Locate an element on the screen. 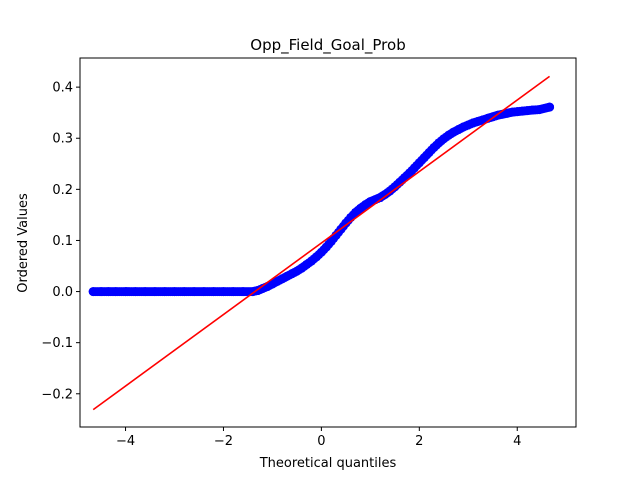 This screenshot has height=480, width=640. y-tick-label: −0.1 is located at coordinates (57, 343).